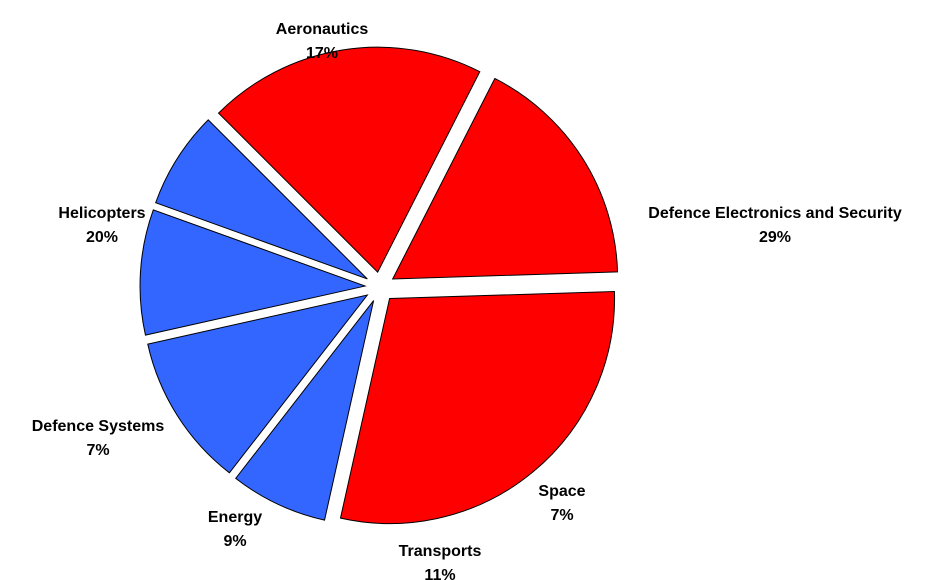 The width and height of the screenshot is (943, 580). What do you see at coordinates (101, 213) in the screenshot?
I see `slice-name: Helicopters` at bounding box center [101, 213].